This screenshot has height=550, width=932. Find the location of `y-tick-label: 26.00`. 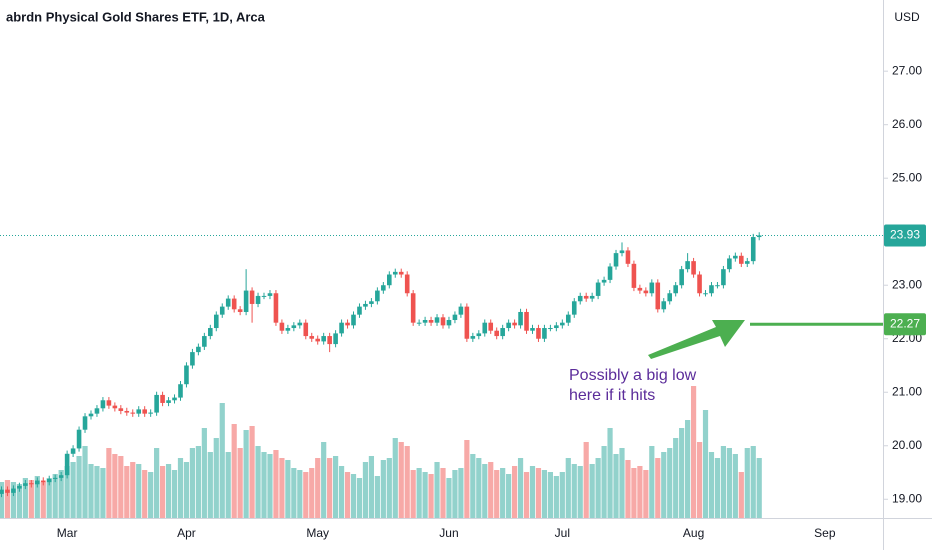

y-tick-label: 26.00 is located at coordinates (907, 124).